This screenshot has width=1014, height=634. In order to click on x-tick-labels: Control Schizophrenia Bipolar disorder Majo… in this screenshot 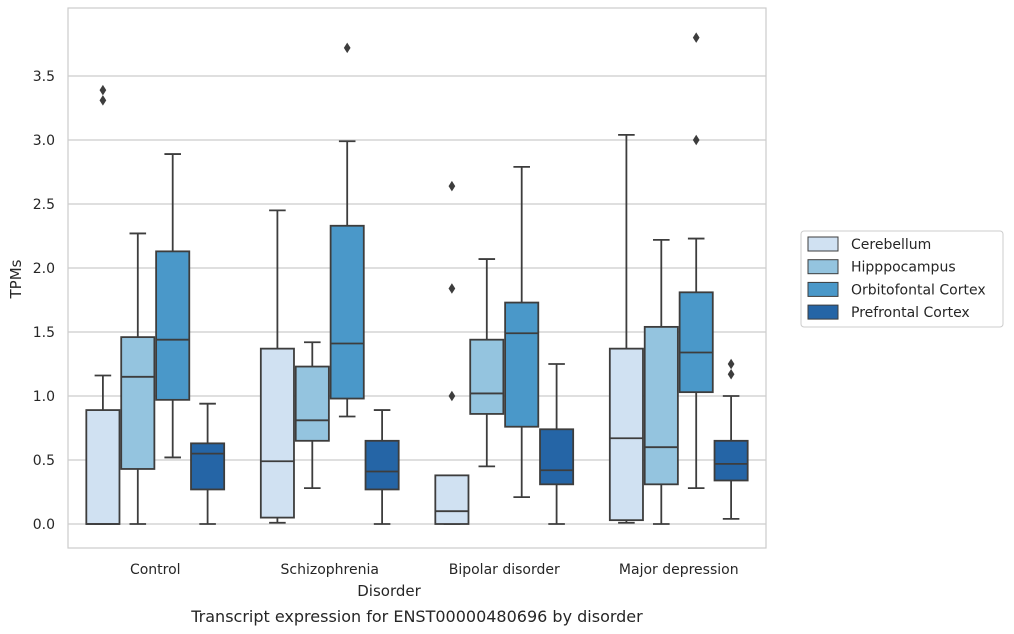, I will do `click(434, 570)`.